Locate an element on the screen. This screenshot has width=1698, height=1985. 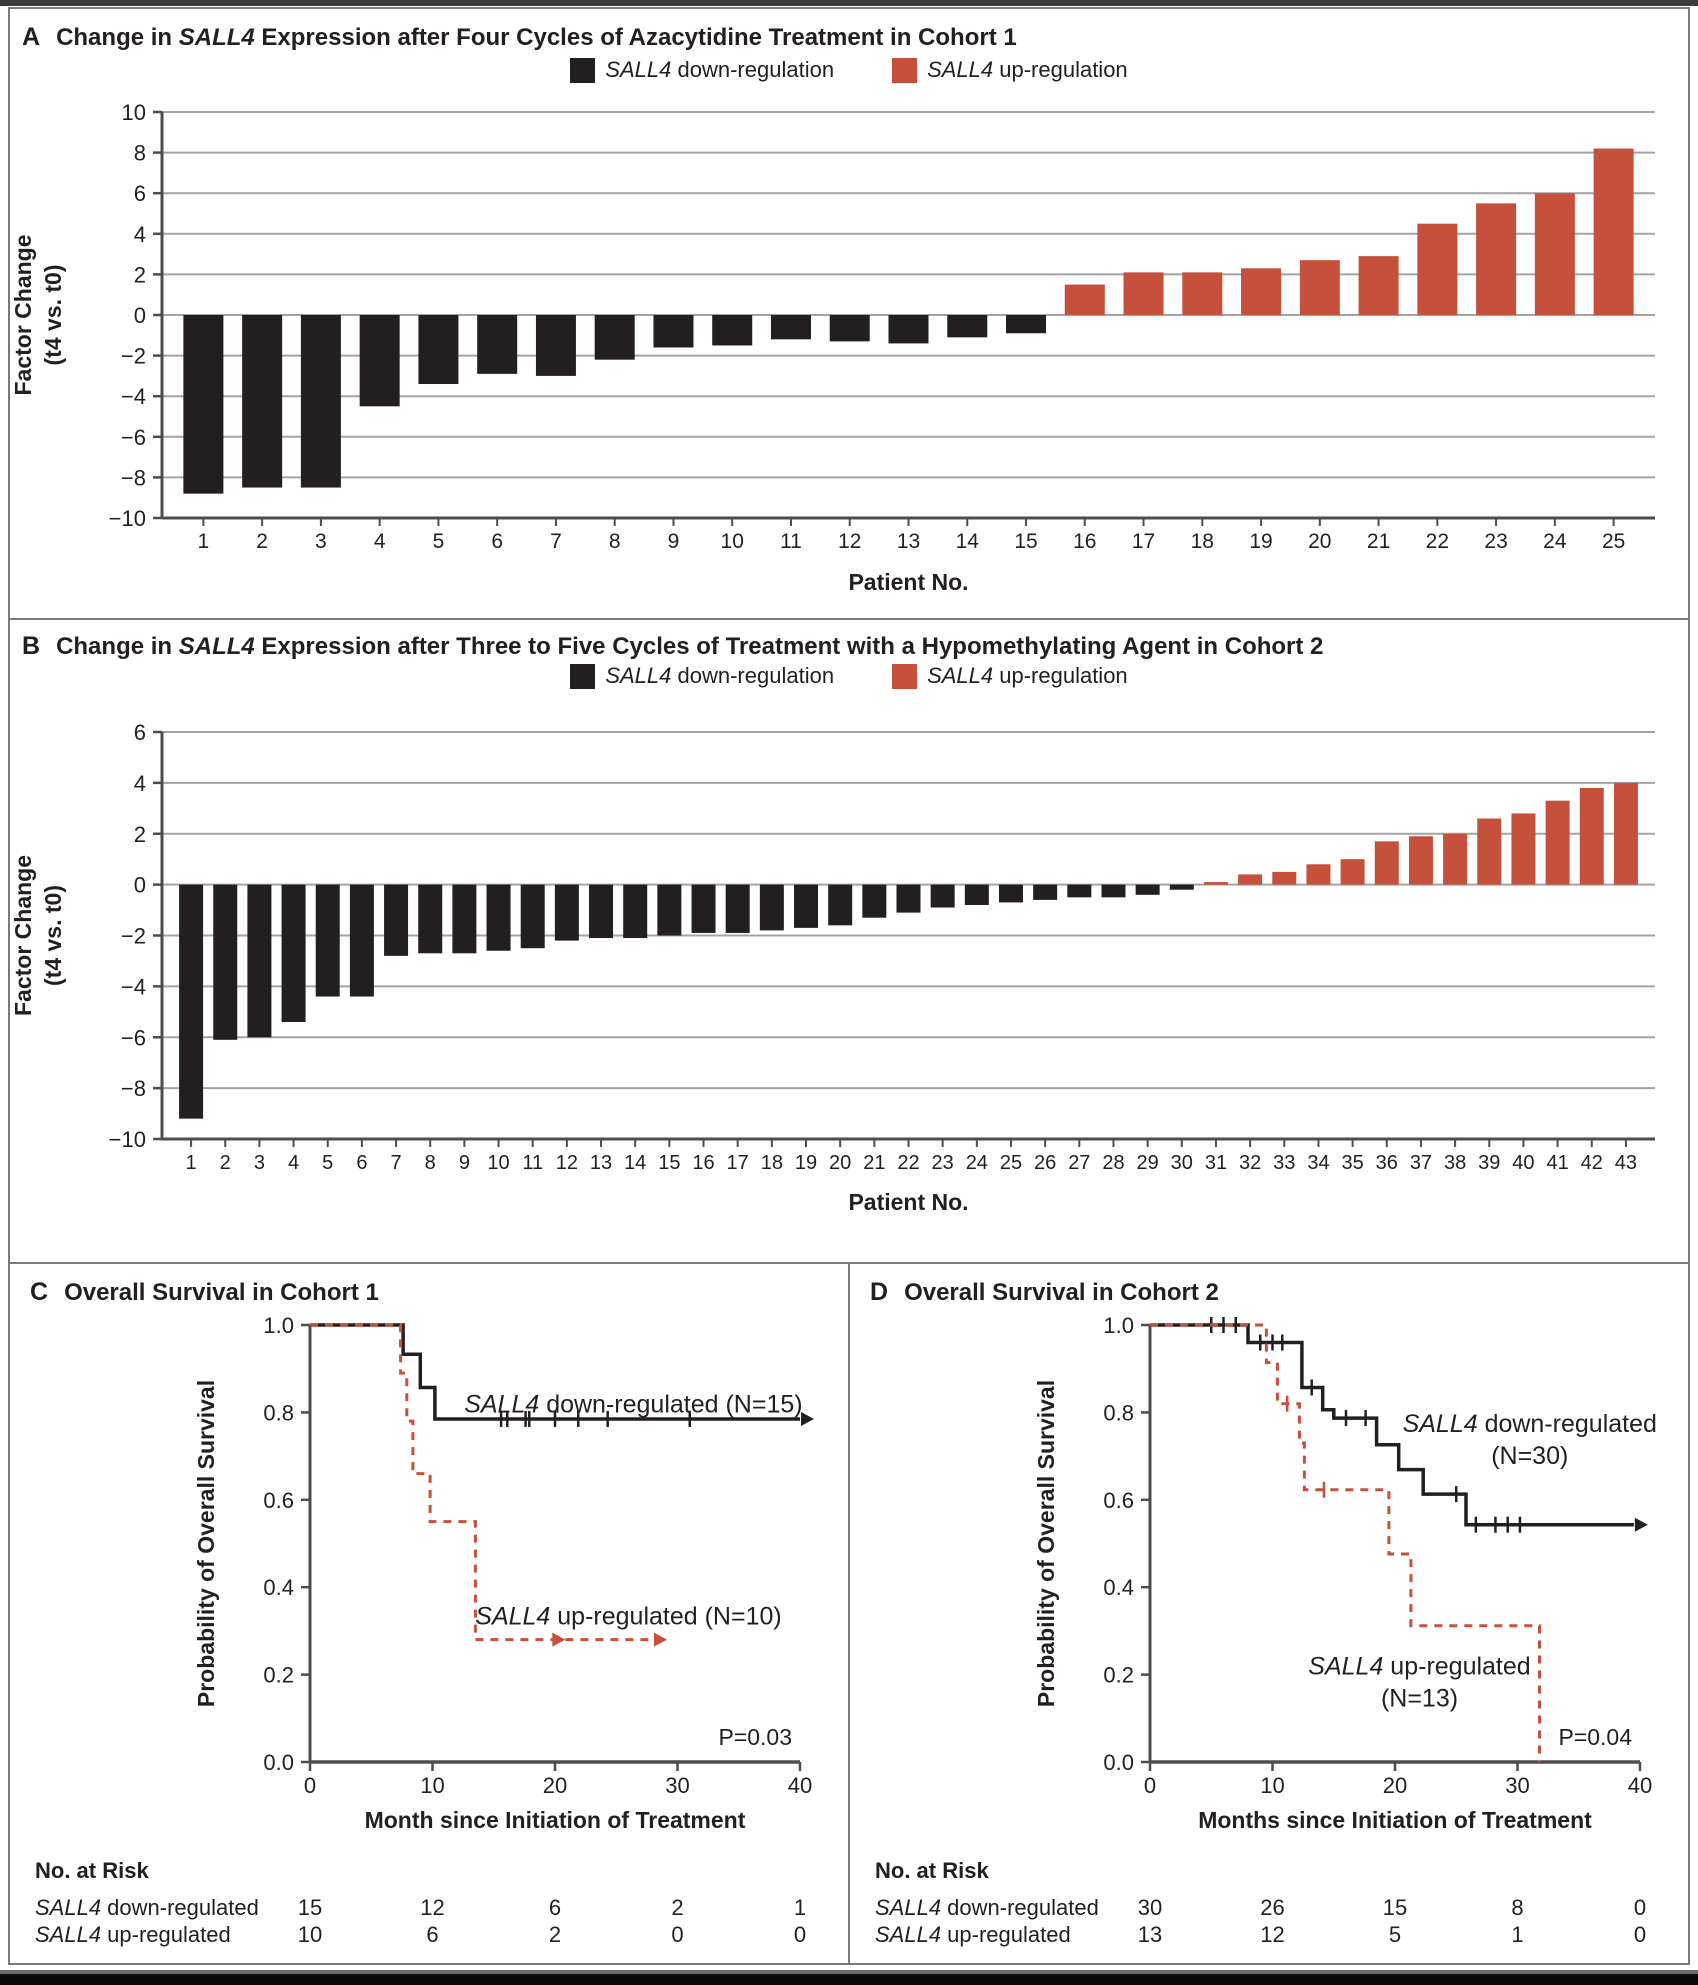
legend-a-up-item: SALL4 up-regulation is located at coordinates (1010, 70).